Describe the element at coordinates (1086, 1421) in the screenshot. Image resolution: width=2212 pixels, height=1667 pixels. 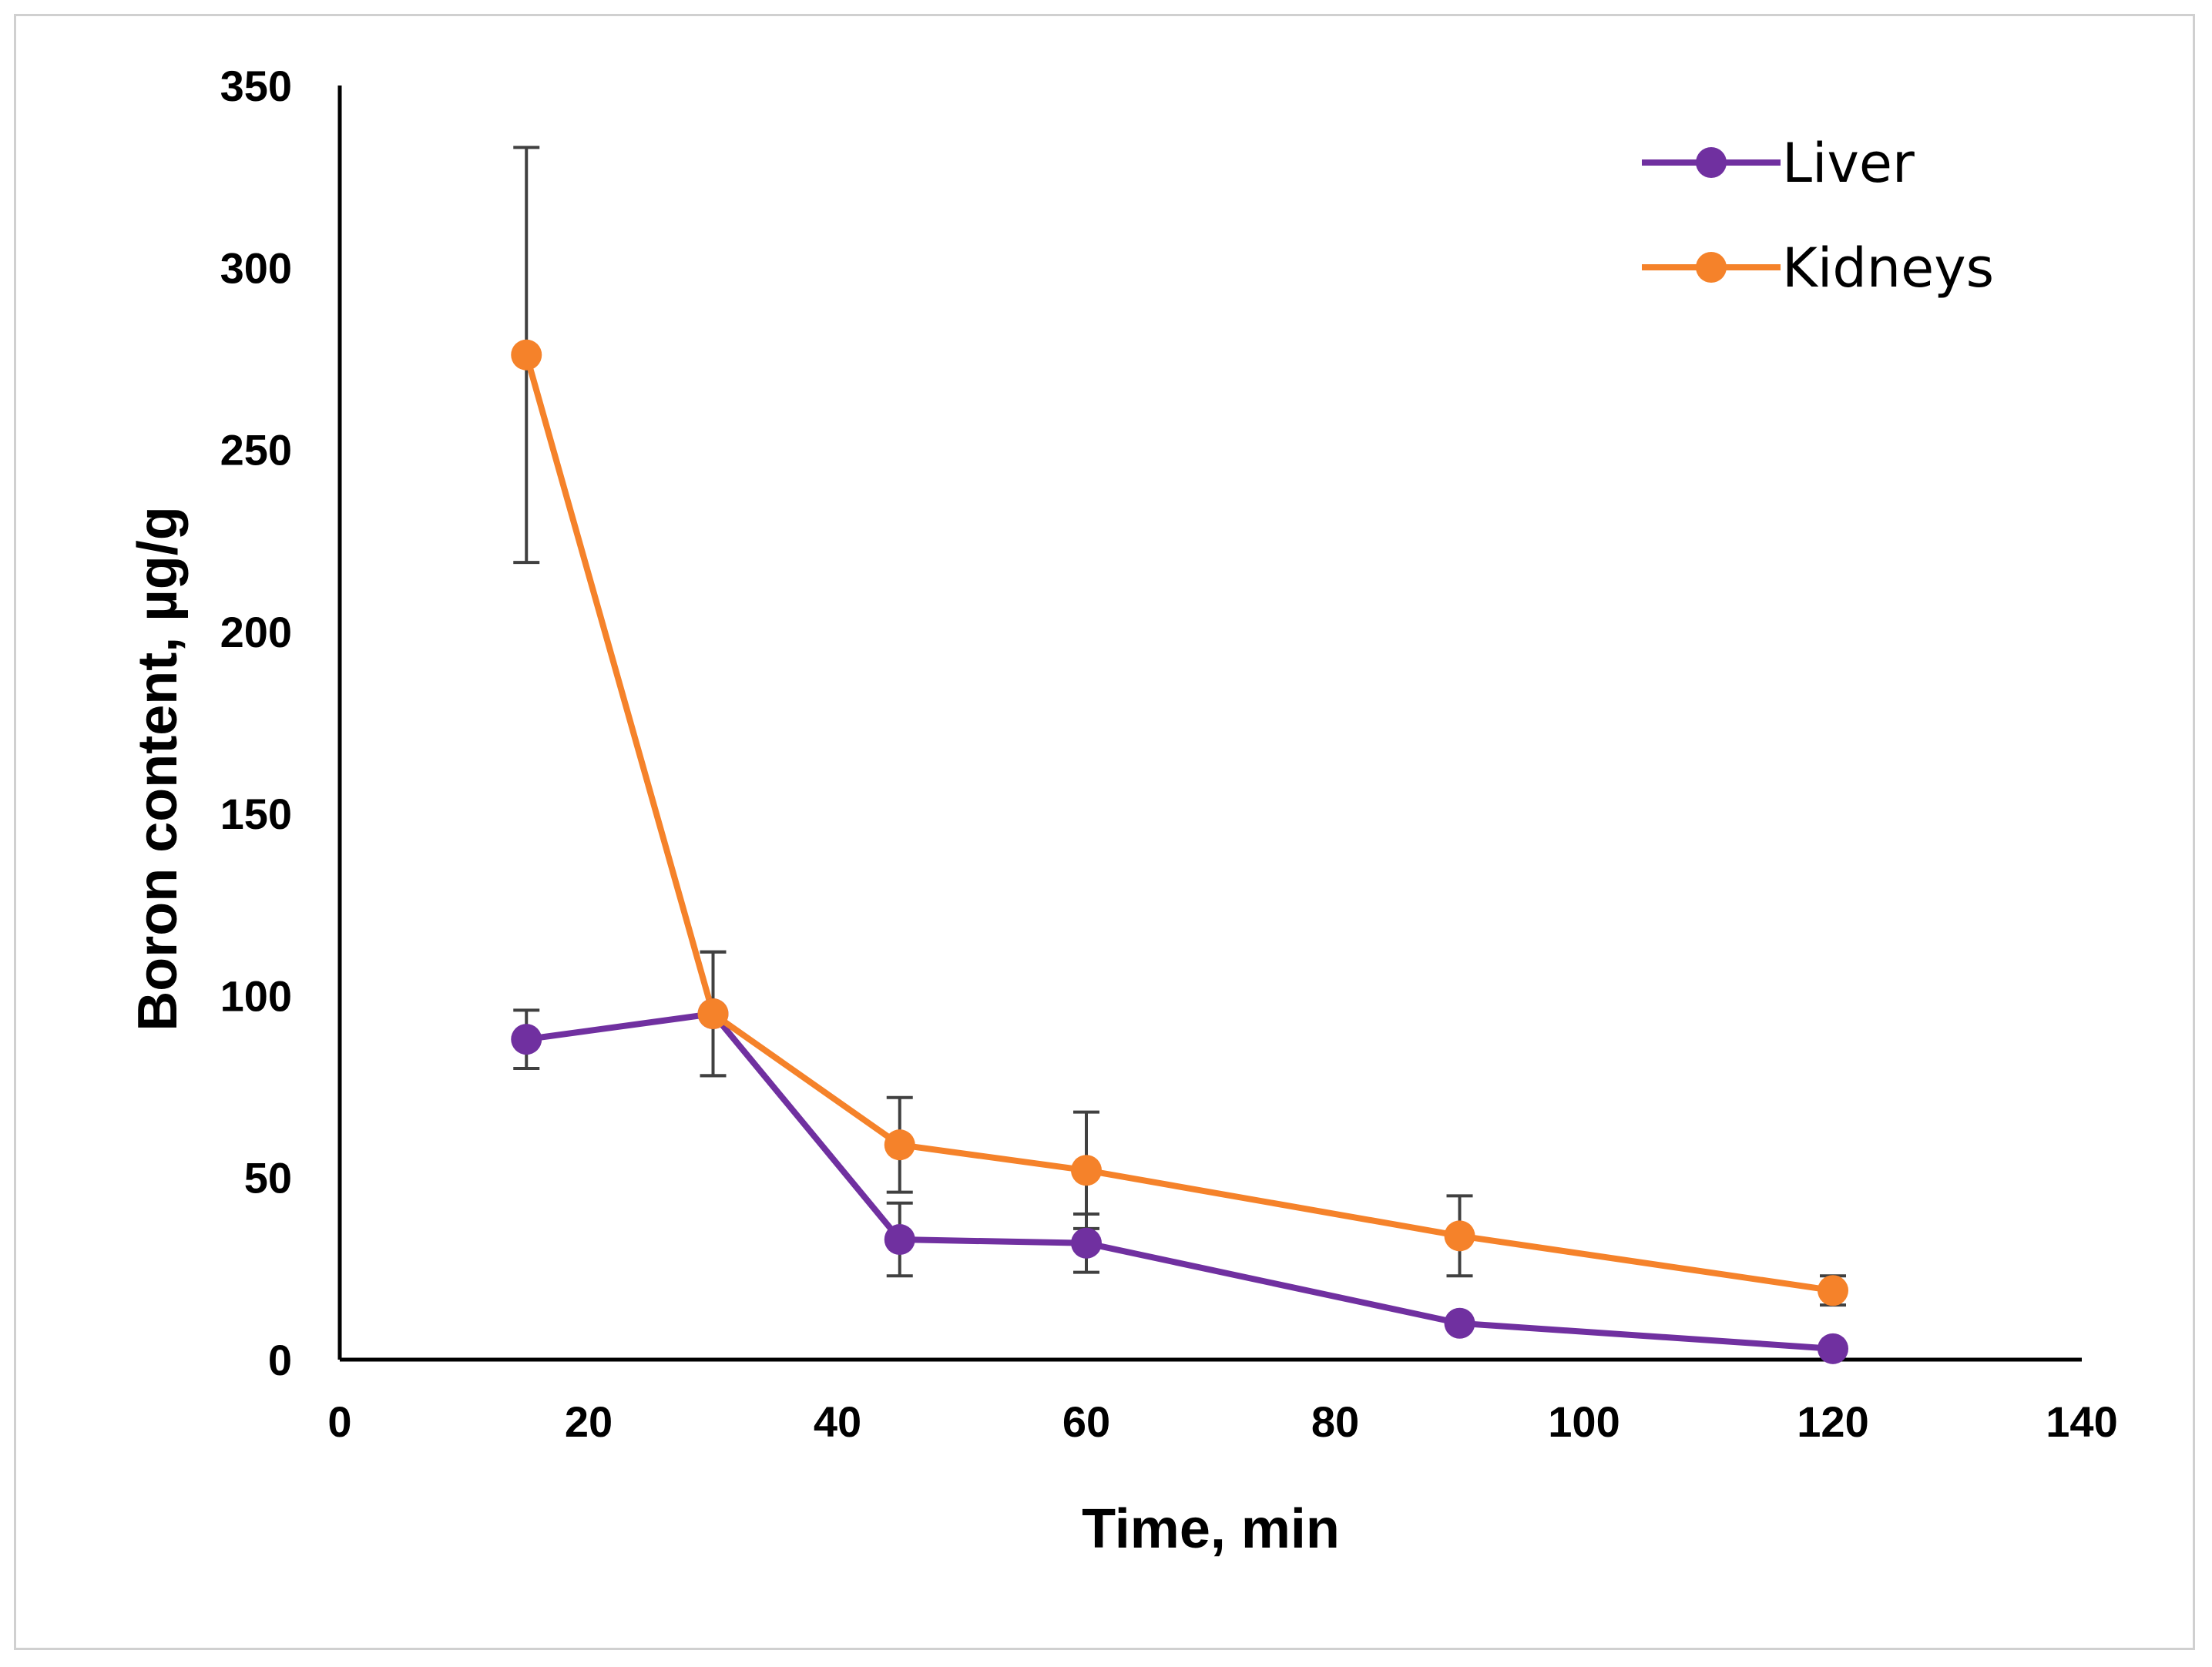
I see `x-tick-label-60: 60` at that location.